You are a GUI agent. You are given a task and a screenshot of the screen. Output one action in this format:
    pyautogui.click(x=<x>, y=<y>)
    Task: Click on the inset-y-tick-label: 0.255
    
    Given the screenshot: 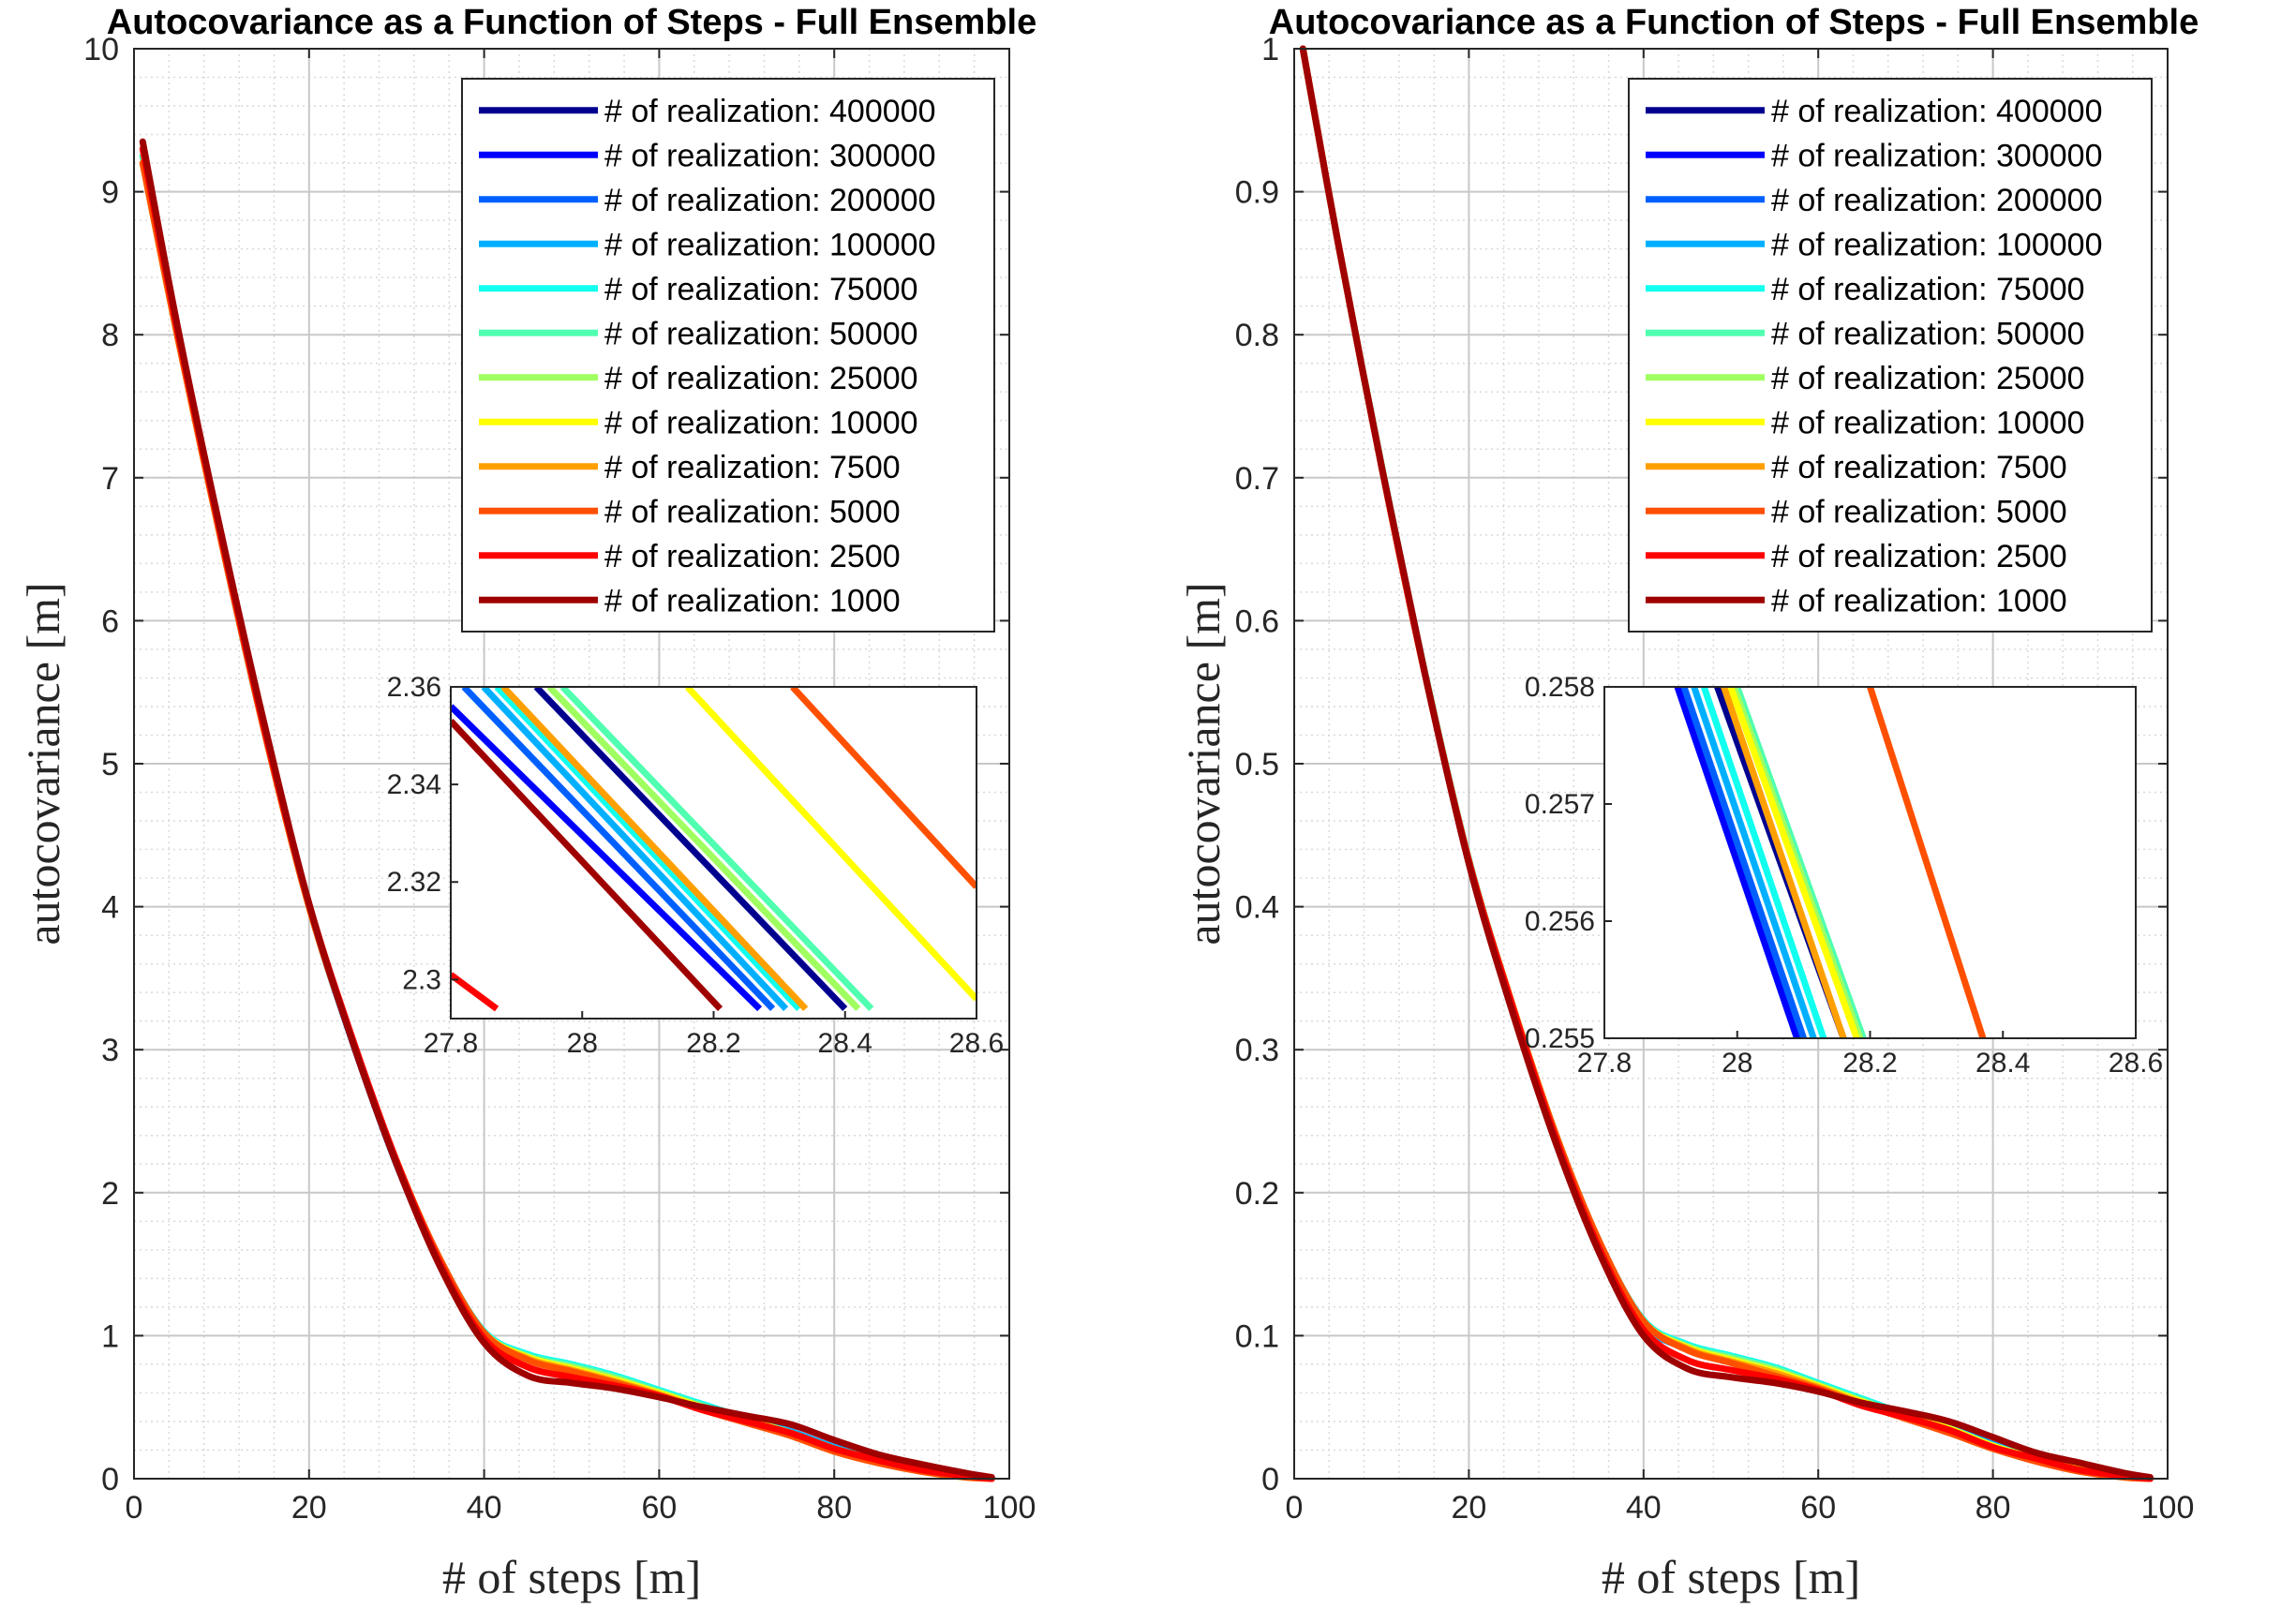 What is the action you would take?
    pyautogui.click(x=1560, y=1038)
    